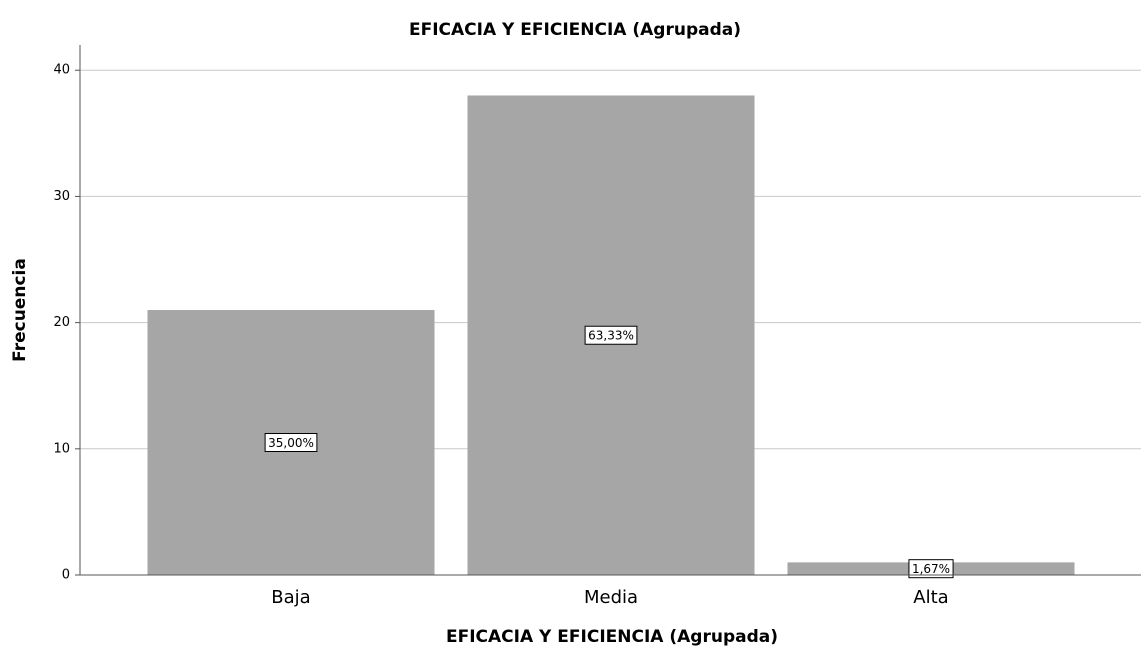 The height and width of the screenshot is (647, 1141). What do you see at coordinates (612, 637) in the screenshot?
I see `x-axis-title: EFICACIA Y EFICIENCIA (Agrupada)` at bounding box center [612, 637].